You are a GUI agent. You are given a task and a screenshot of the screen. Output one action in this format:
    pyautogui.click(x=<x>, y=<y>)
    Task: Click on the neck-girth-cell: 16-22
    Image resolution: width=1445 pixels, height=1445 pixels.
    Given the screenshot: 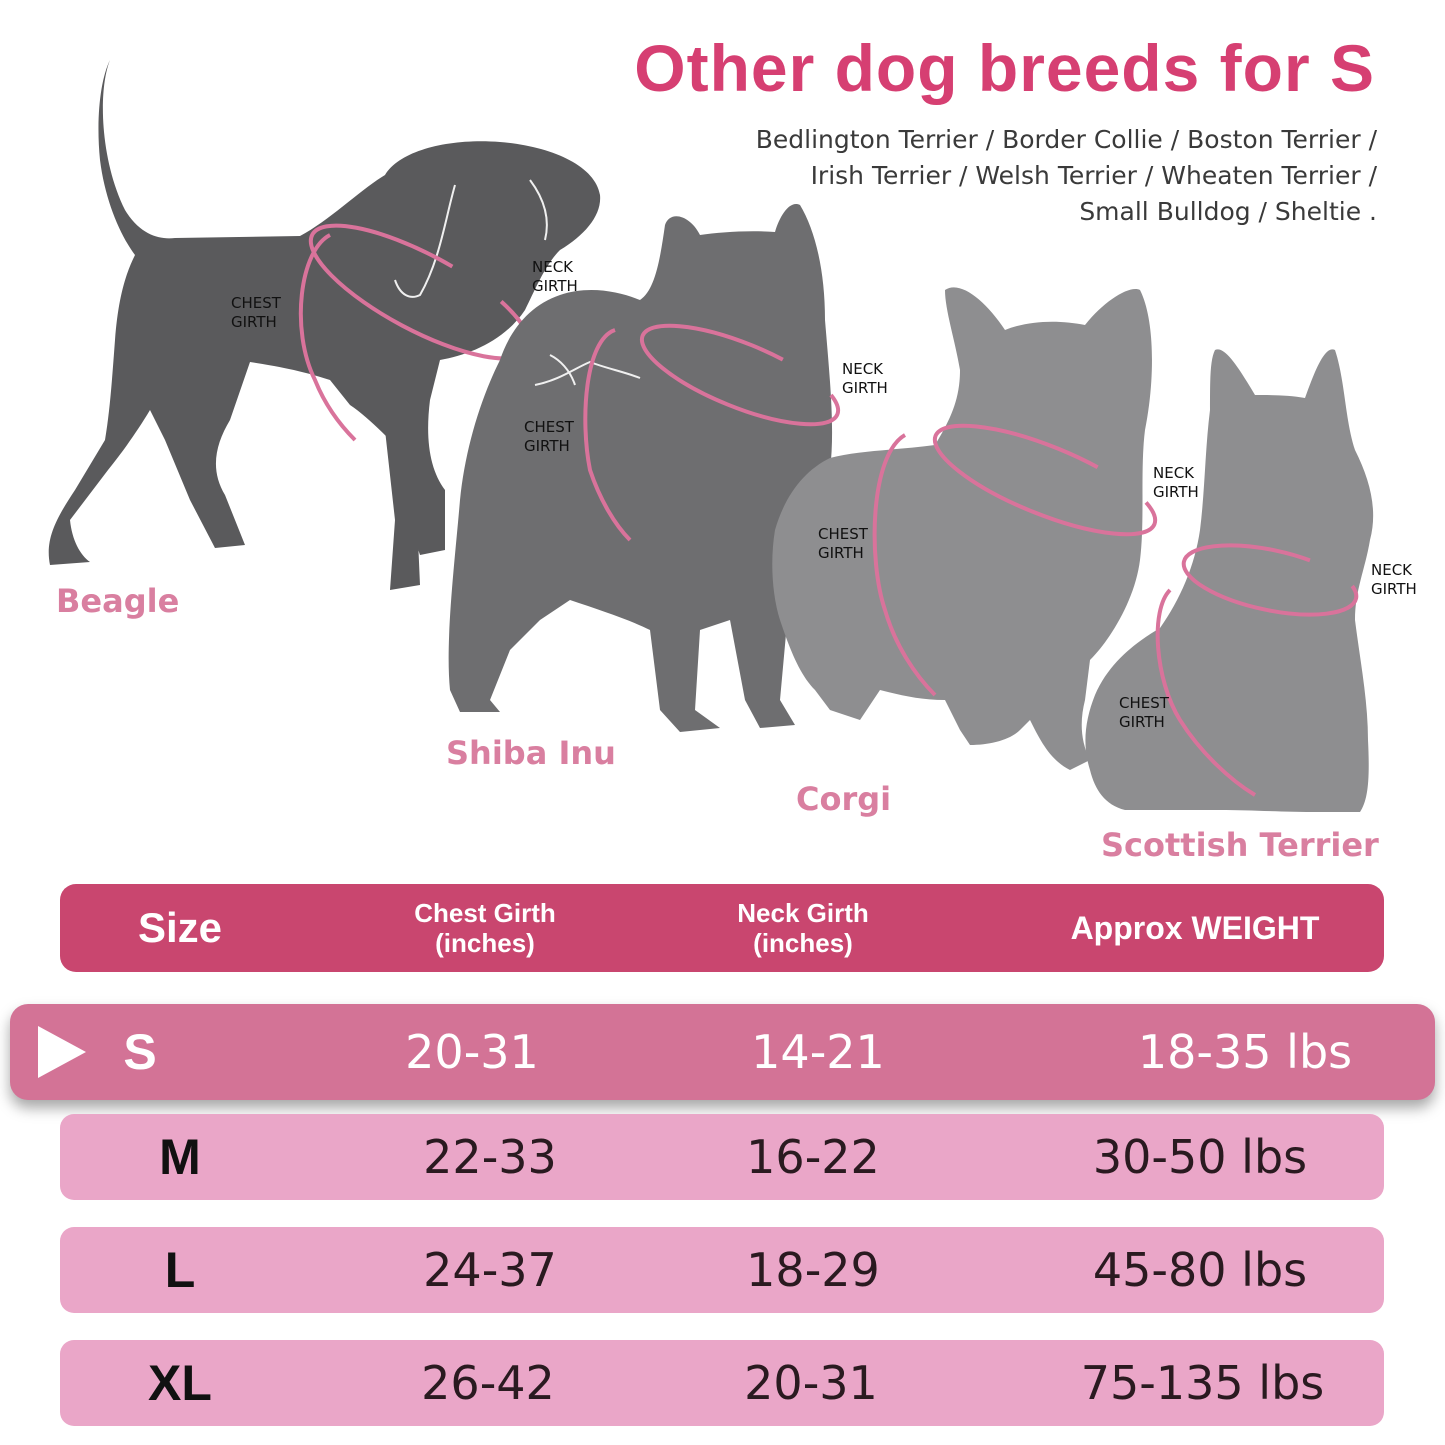 What is the action you would take?
    pyautogui.click(x=813, y=1157)
    